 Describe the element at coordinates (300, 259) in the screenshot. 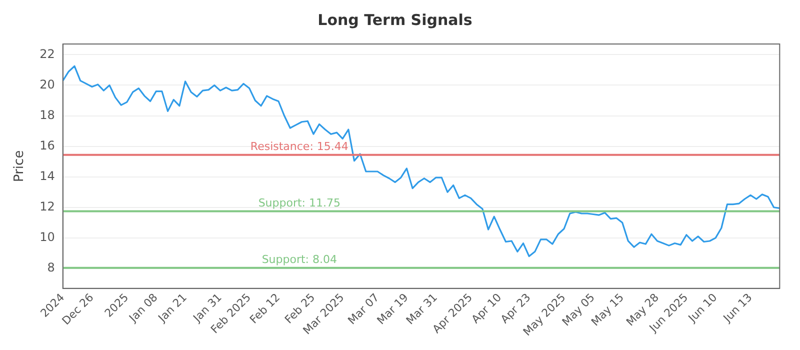

I see `ref-line-label: Support: 8.04` at that location.